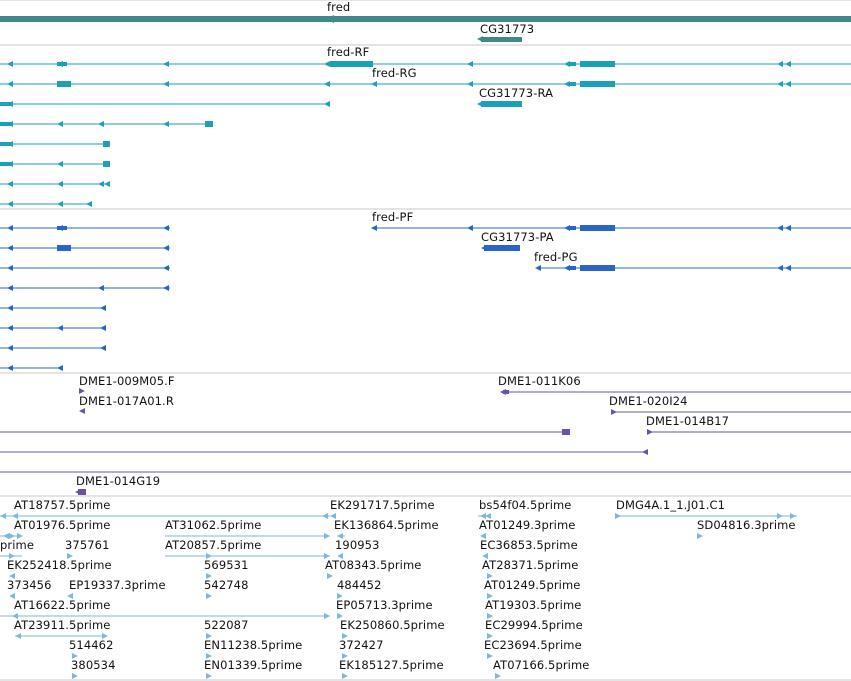 This screenshot has width=851, height=681. Describe the element at coordinates (501, 39) in the screenshot. I see `gene-cg31773` at that location.